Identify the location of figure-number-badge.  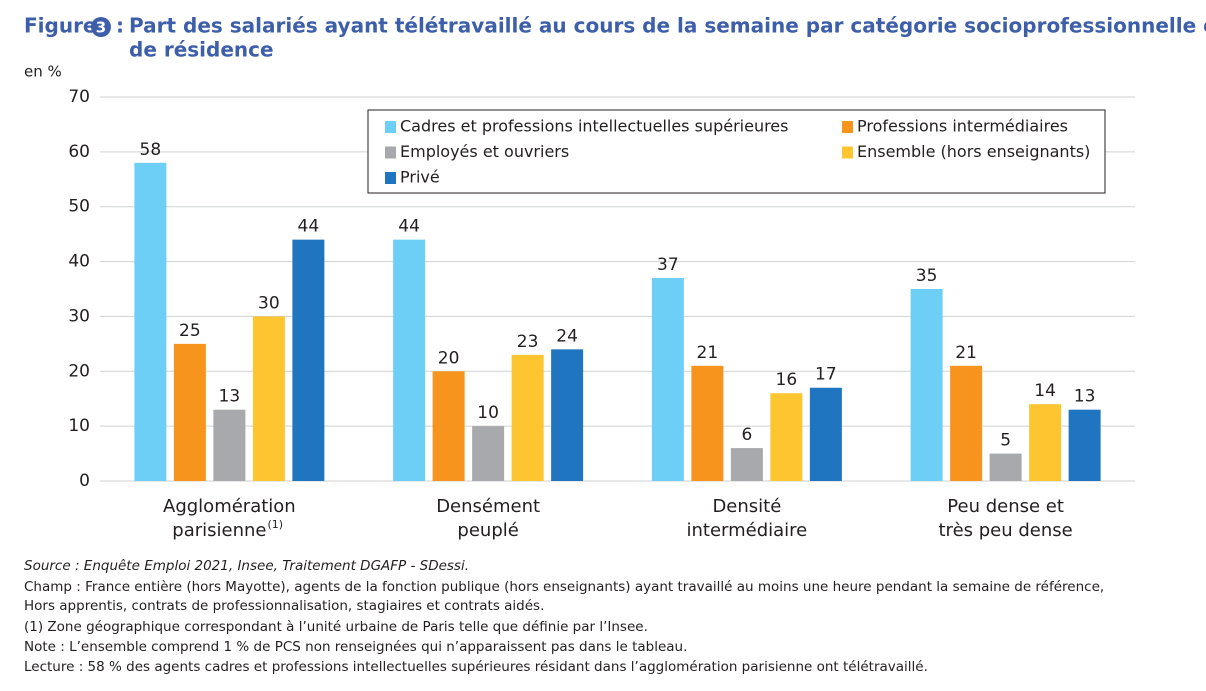
(101, 27).